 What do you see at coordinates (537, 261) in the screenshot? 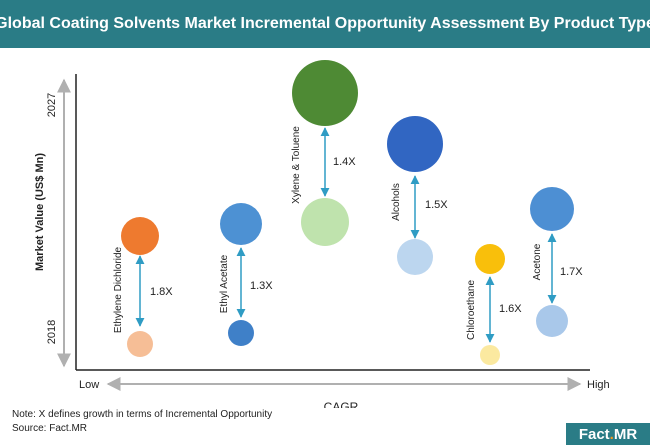
I see `product-label: Acetone` at bounding box center [537, 261].